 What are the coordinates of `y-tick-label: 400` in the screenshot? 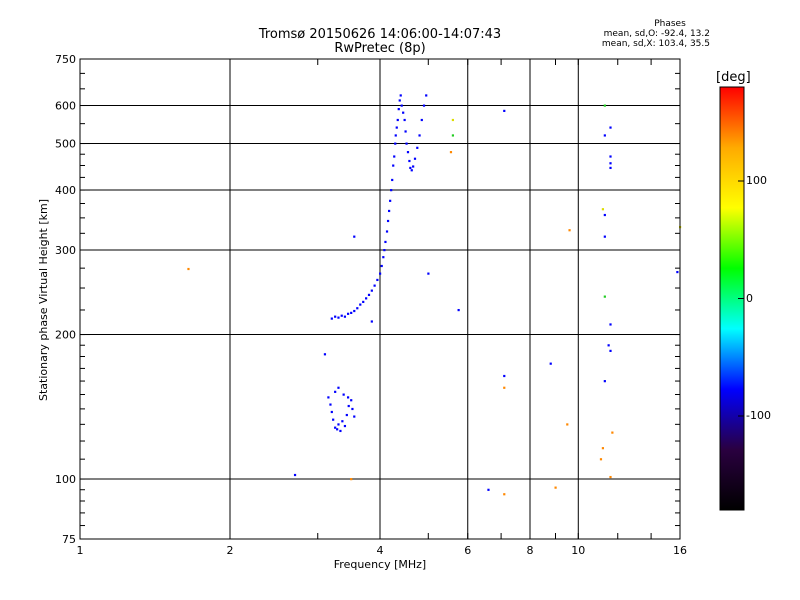 It's located at (65, 190).